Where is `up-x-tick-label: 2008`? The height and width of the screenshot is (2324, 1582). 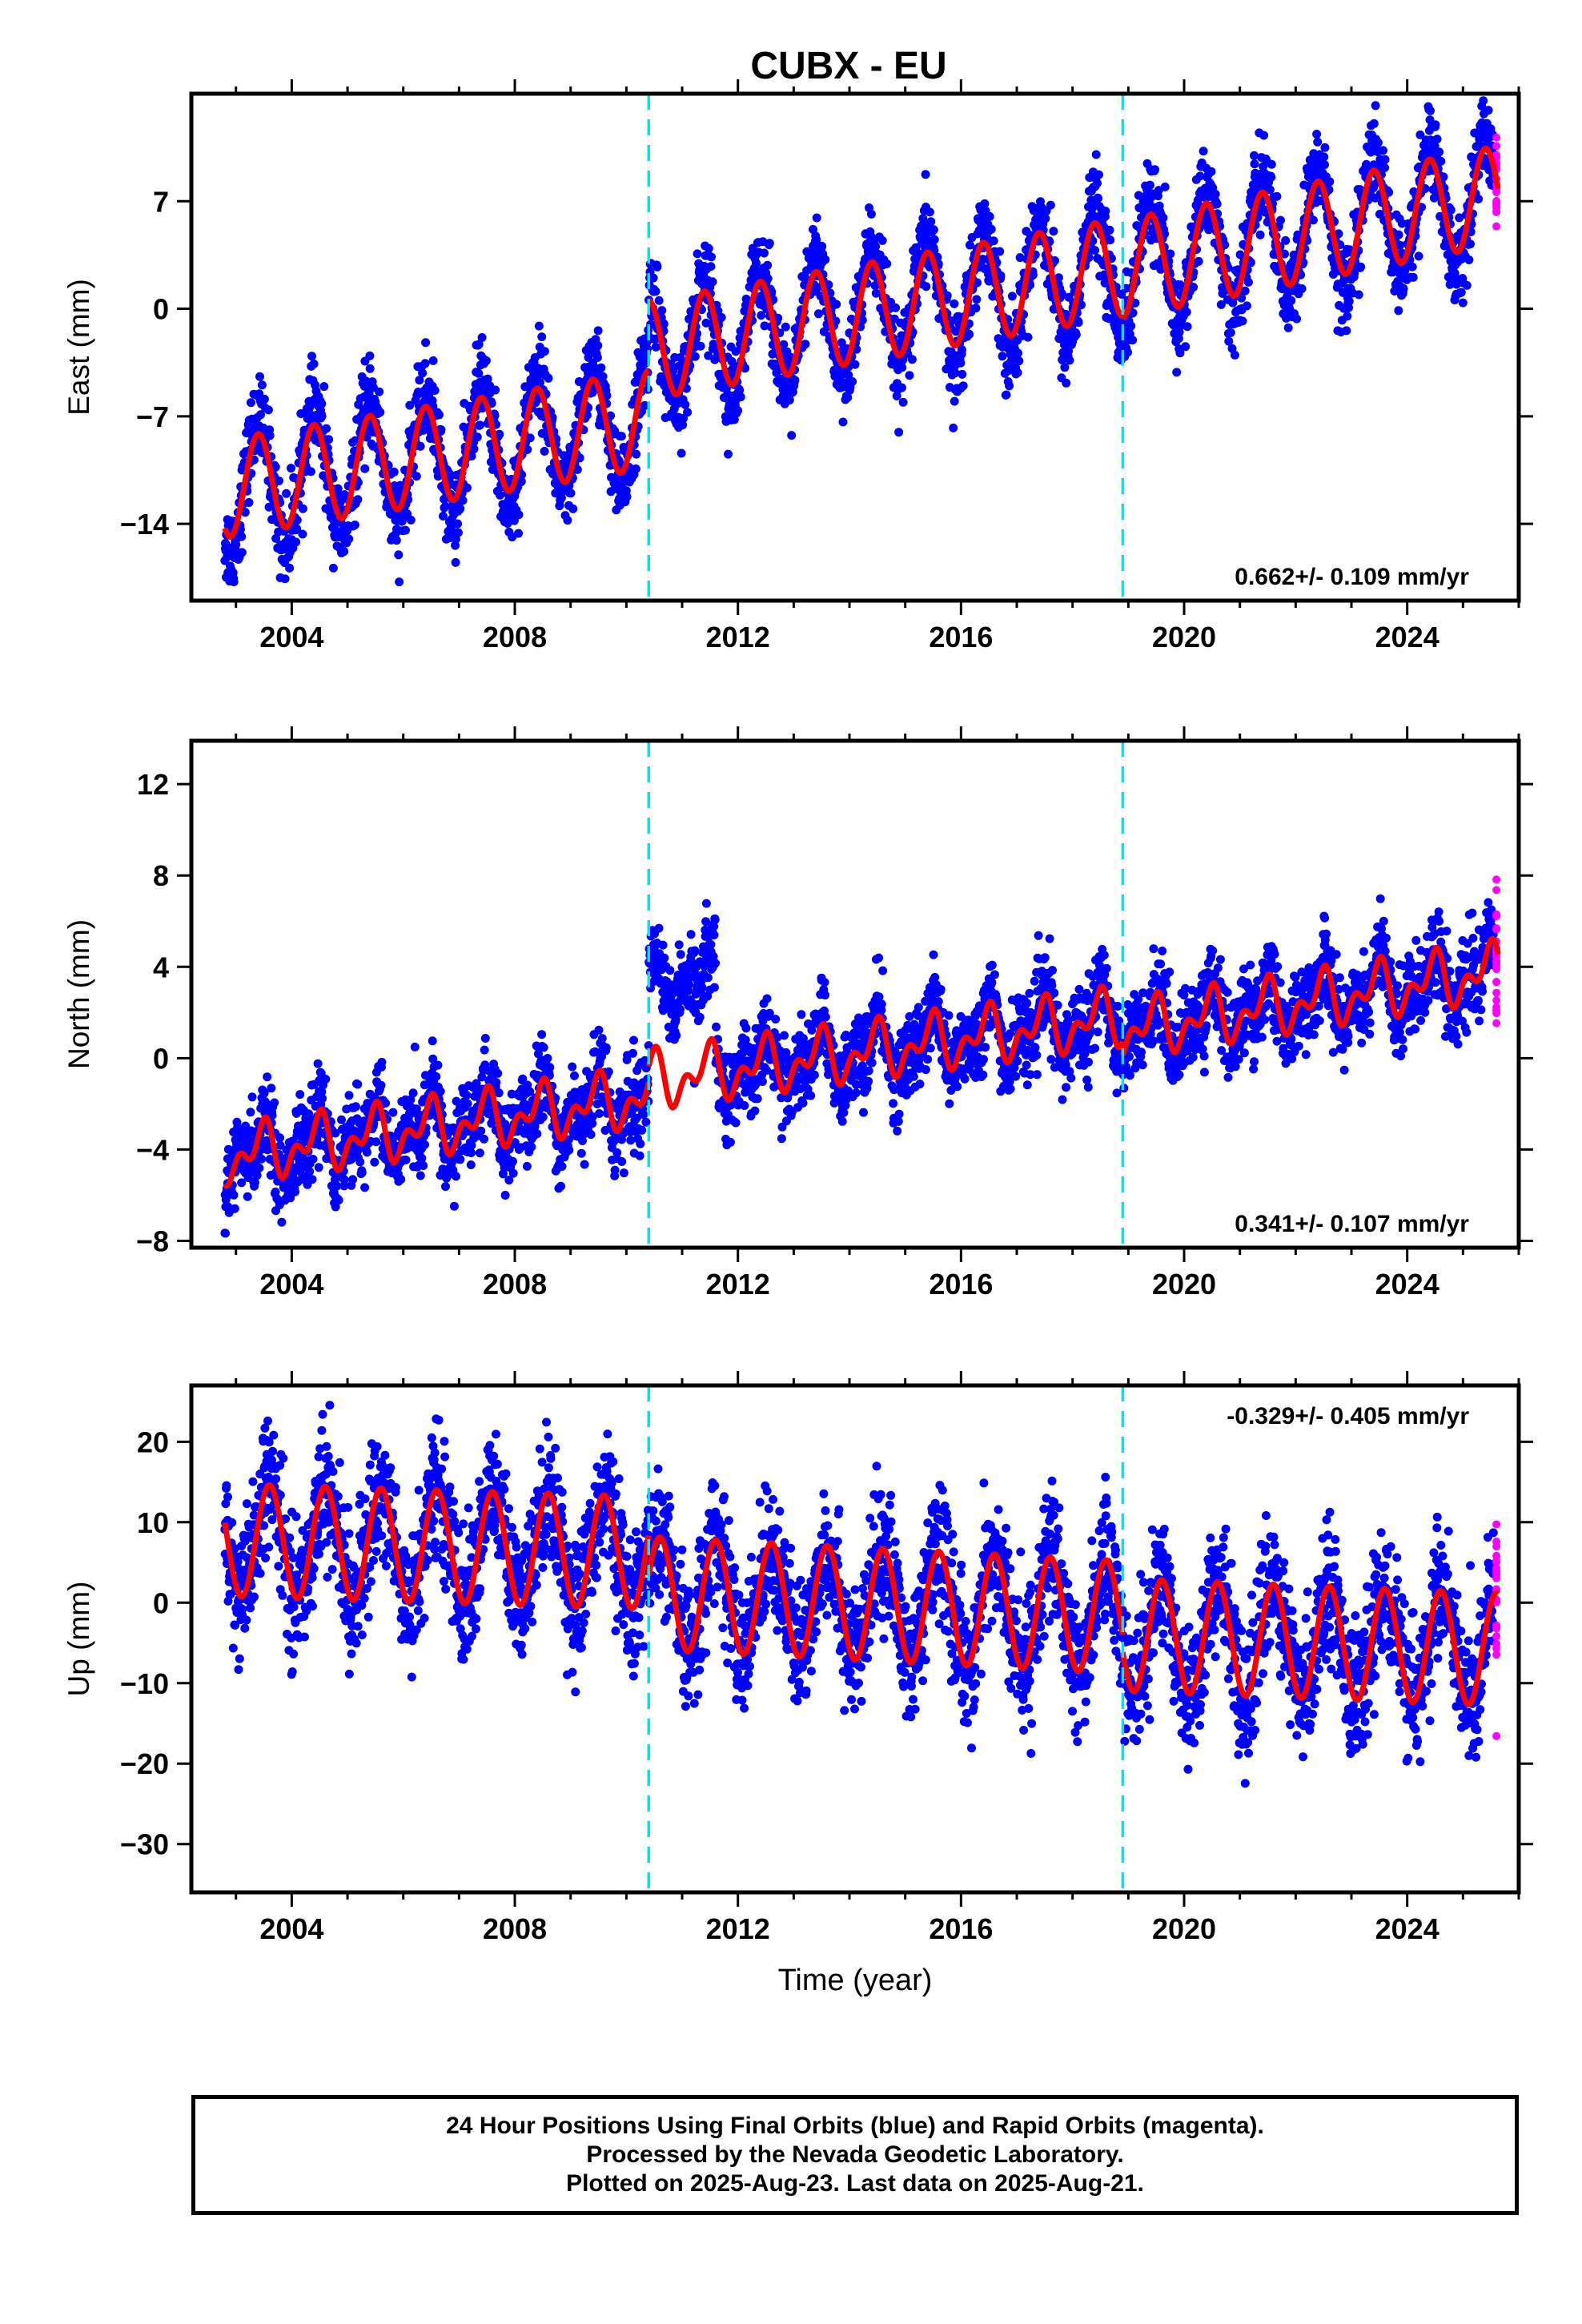
up-x-tick-label: 2008 is located at coordinates (515, 1929).